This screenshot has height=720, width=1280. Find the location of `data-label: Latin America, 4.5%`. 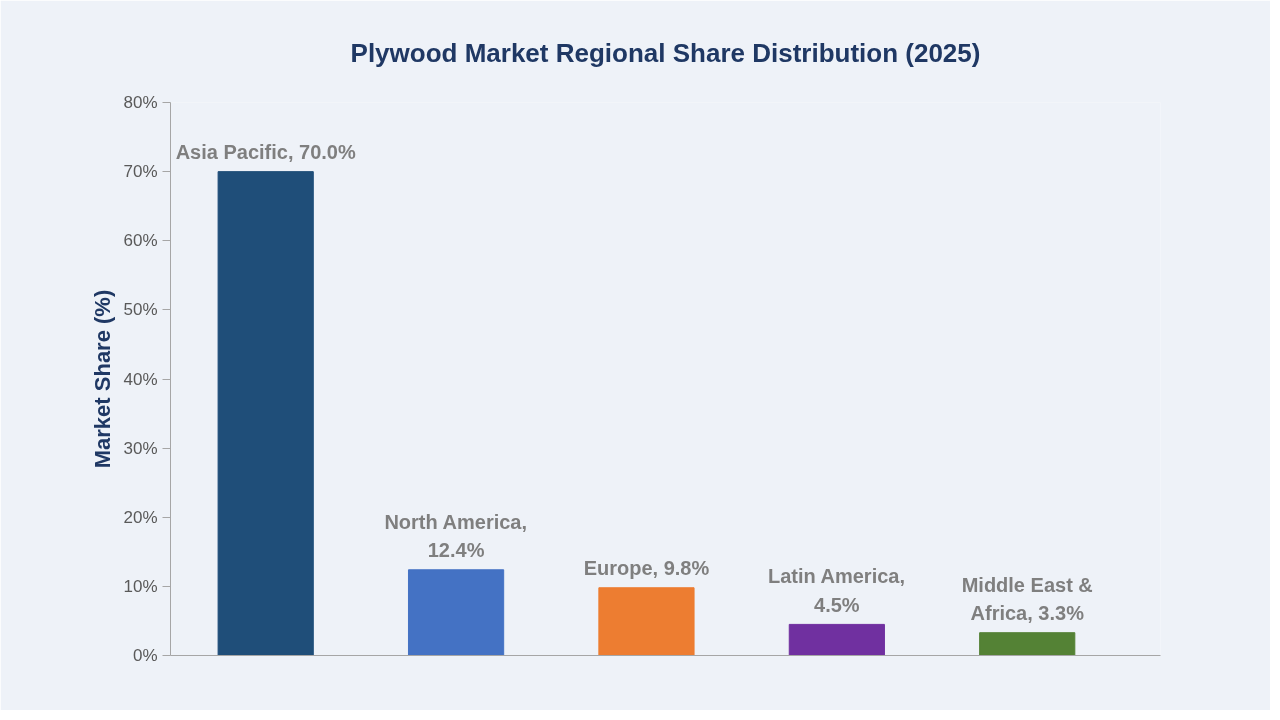

data-label: Latin America, 4.5% is located at coordinates (836, 591).